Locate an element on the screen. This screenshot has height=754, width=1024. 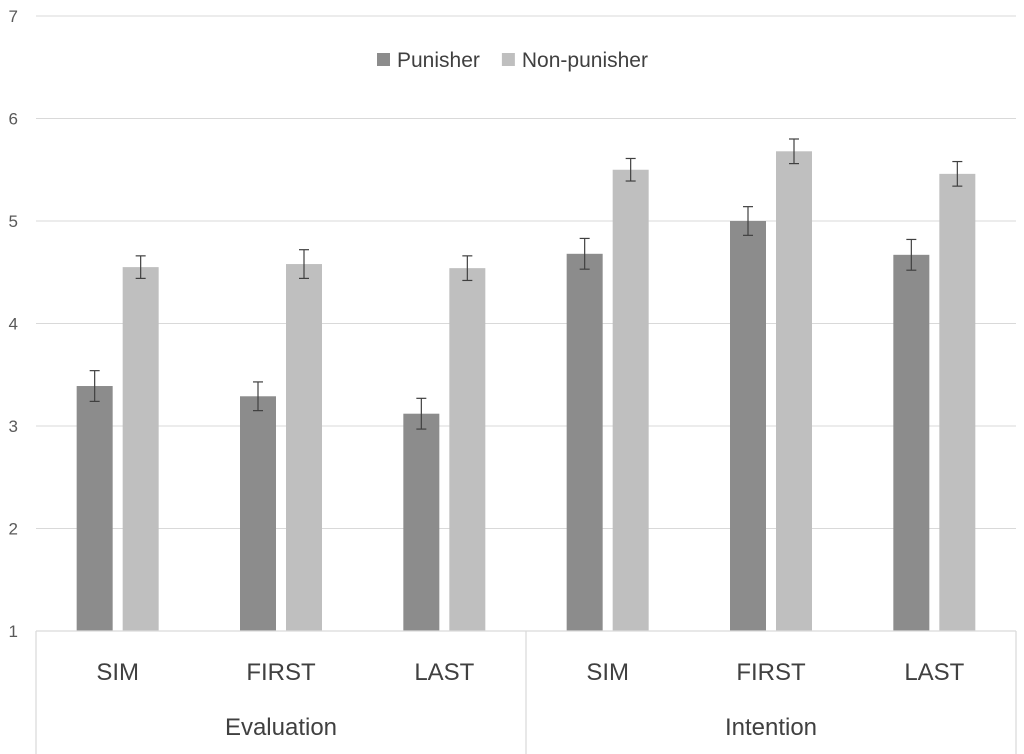
y-axis-ticks: 1 2 3 4 5 6 7 is located at coordinates (13, 324).